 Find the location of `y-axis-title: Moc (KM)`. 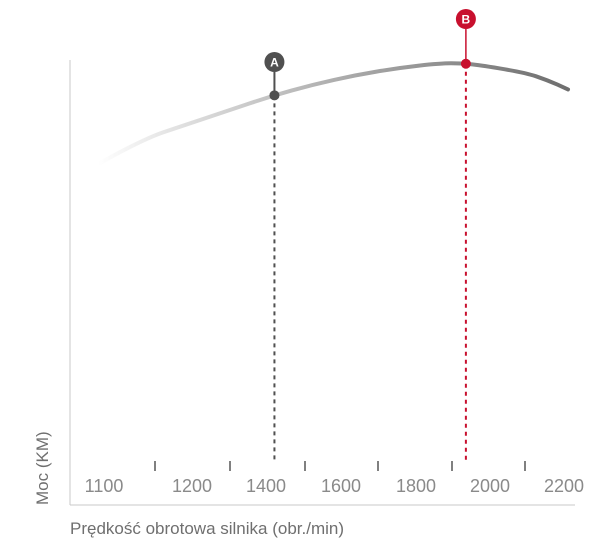

y-axis-title: Moc (KM) is located at coordinates (42, 468).